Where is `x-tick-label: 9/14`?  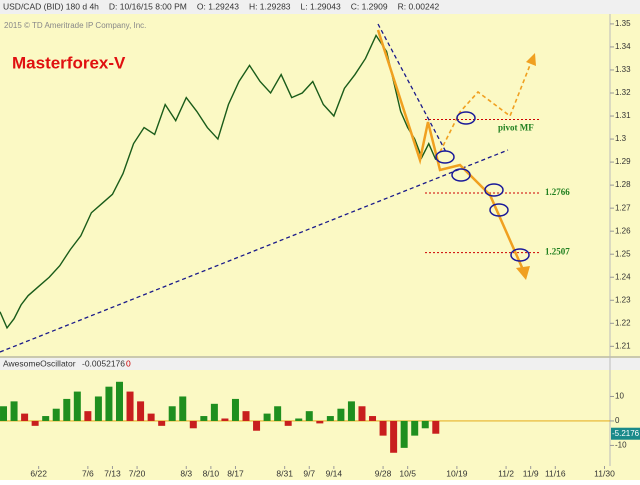 x-tick-label: 9/14 is located at coordinates (334, 473).